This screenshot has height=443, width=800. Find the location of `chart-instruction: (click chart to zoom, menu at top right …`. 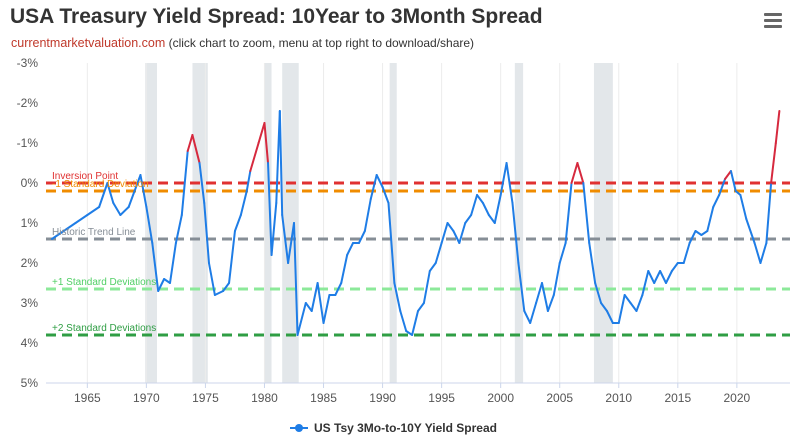

chart-instruction: (click chart to zoom, menu at top right … is located at coordinates (321, 43).